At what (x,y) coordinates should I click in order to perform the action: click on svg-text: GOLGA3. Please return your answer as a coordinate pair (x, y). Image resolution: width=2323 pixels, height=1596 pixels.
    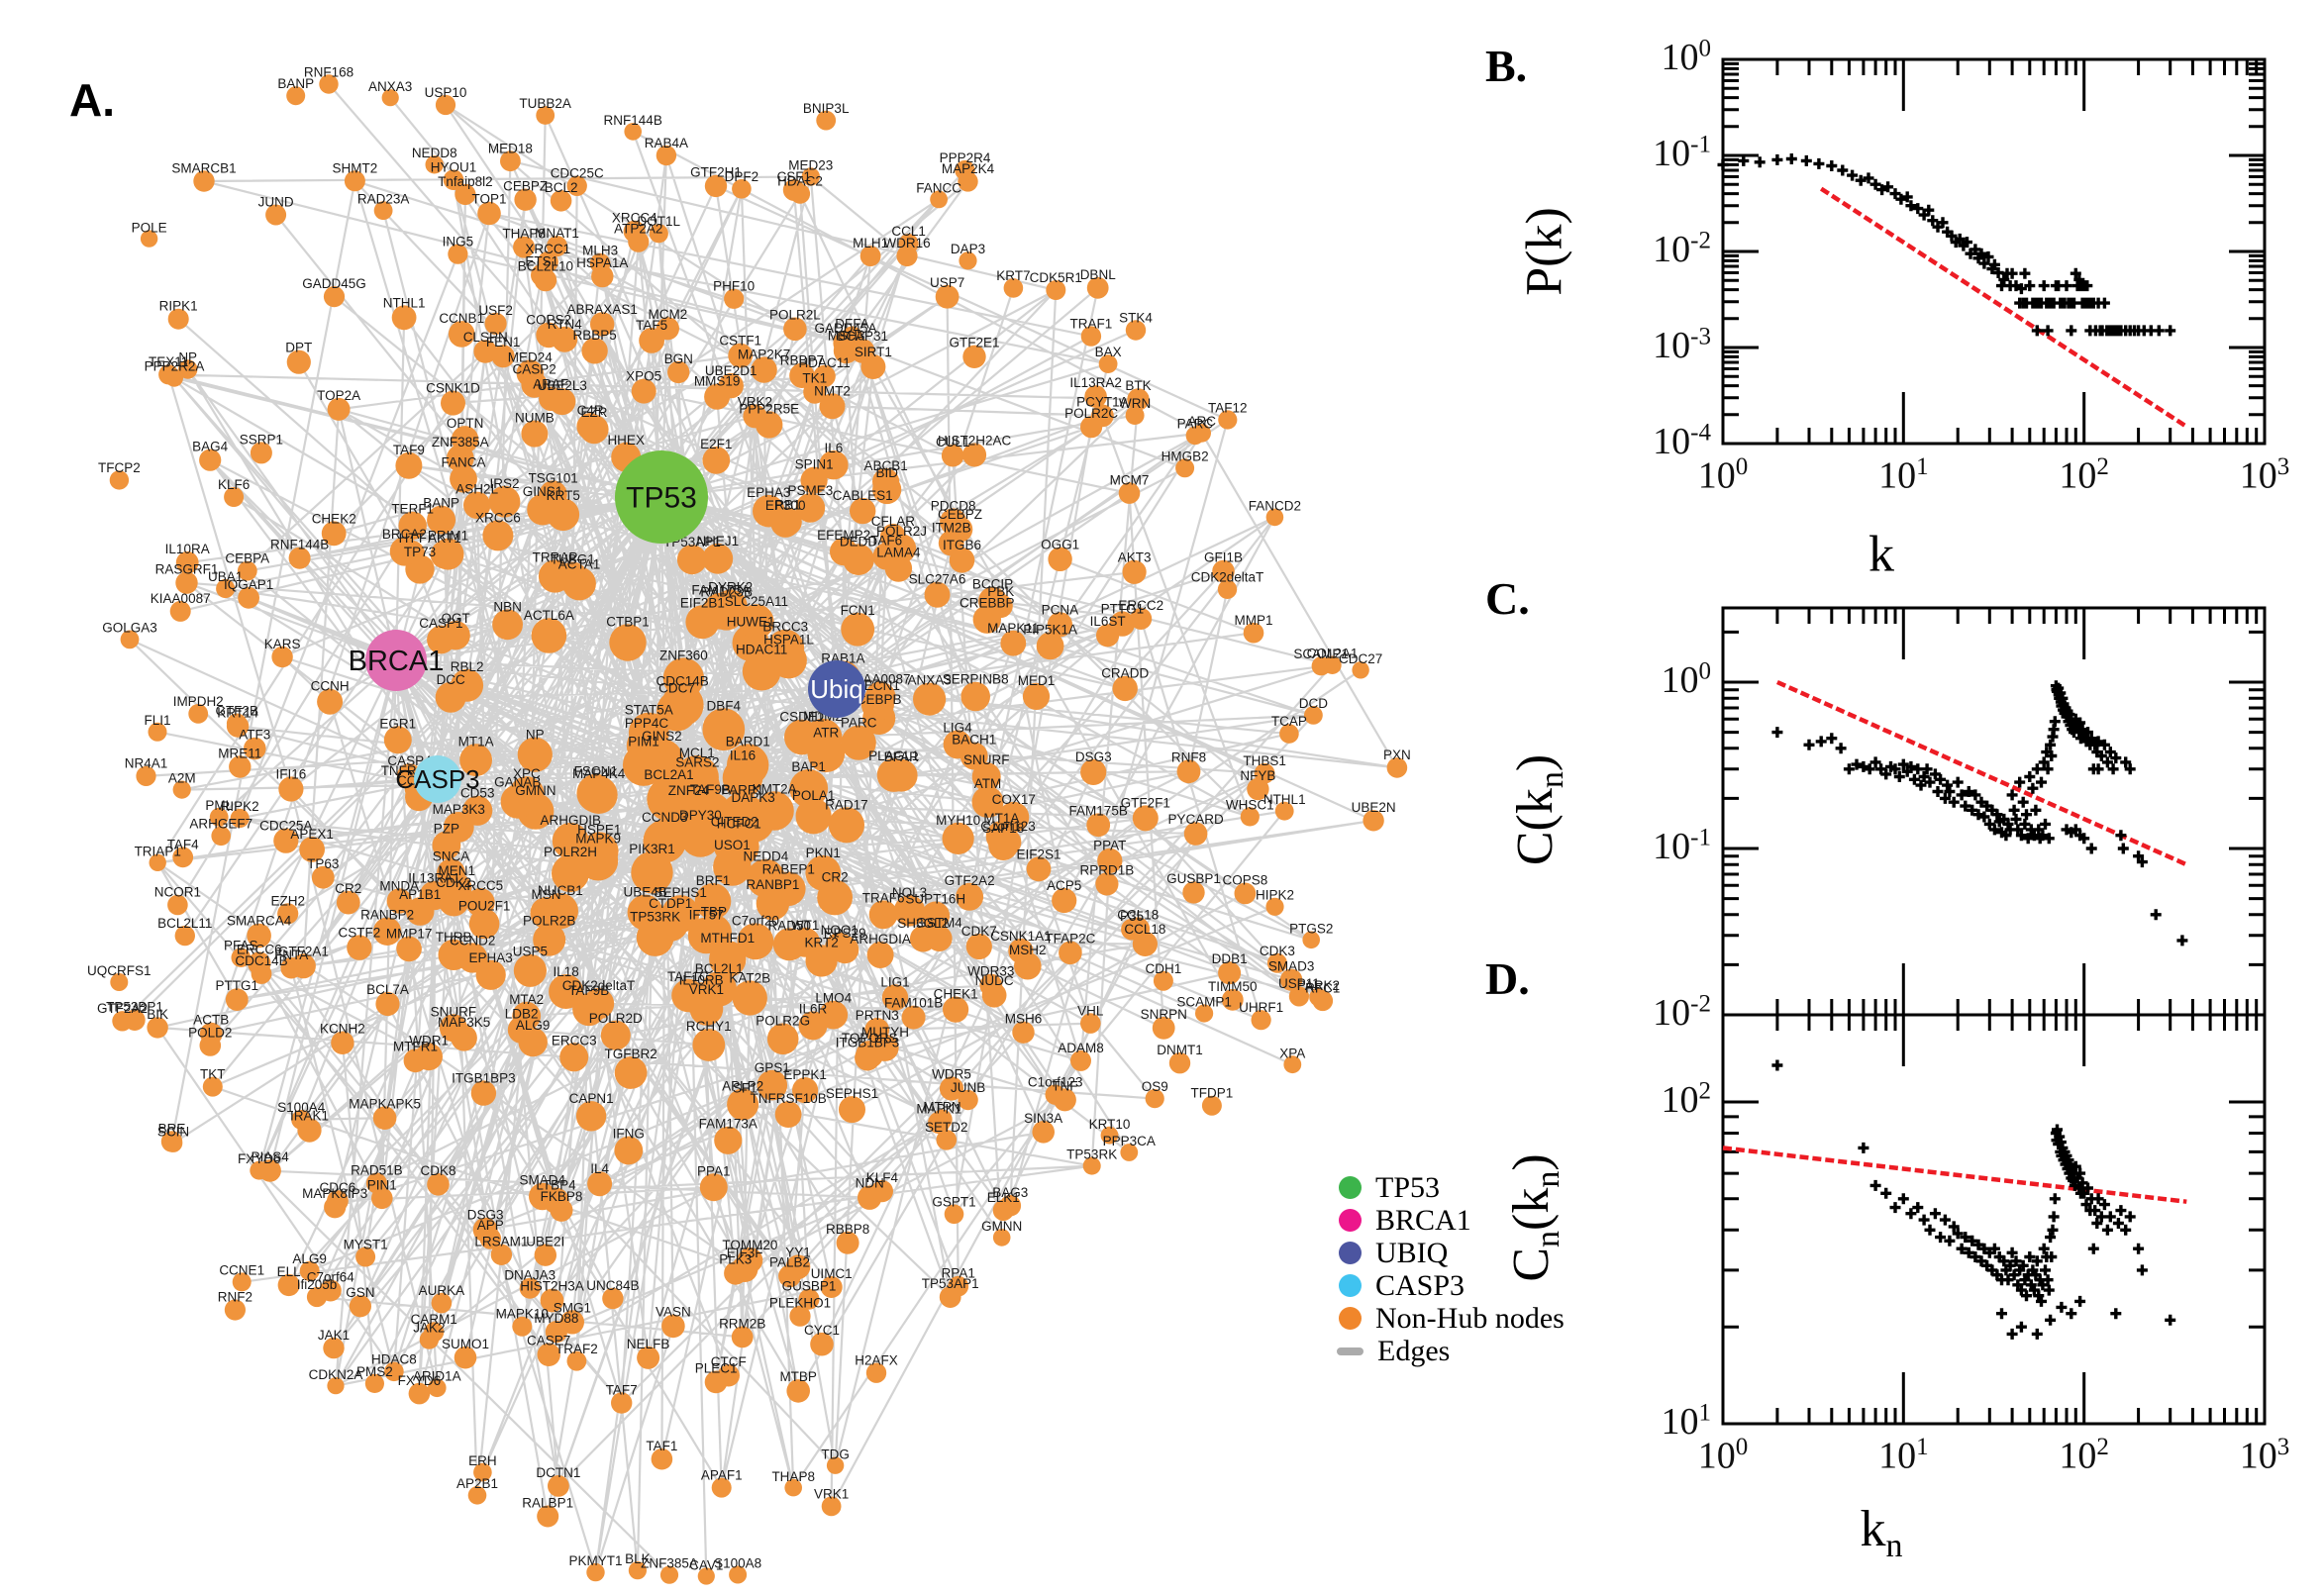
    Looking at the image, I should click on (129, 628).